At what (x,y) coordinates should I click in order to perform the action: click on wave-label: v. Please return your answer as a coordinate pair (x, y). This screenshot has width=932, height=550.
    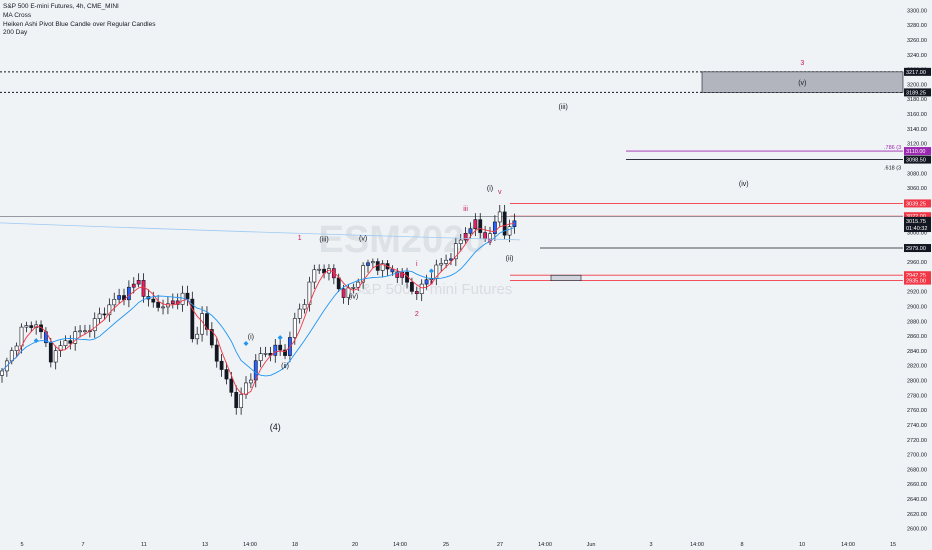
    Looking at the image, I should click on (500, 192).